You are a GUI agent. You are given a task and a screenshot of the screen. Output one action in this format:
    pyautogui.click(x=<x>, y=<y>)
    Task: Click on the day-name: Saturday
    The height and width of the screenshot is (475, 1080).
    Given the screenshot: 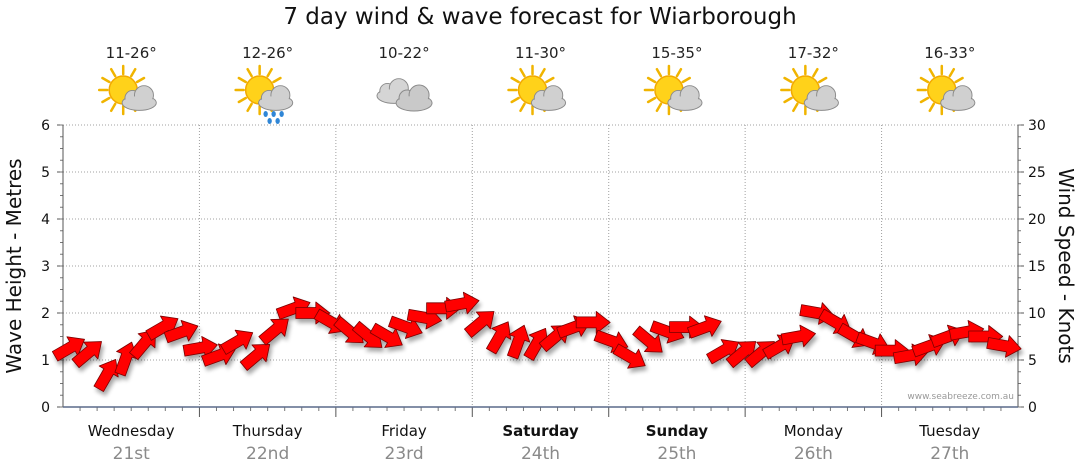 What is the action you would take?
    pyautogui.click(x=540, y=431)
    